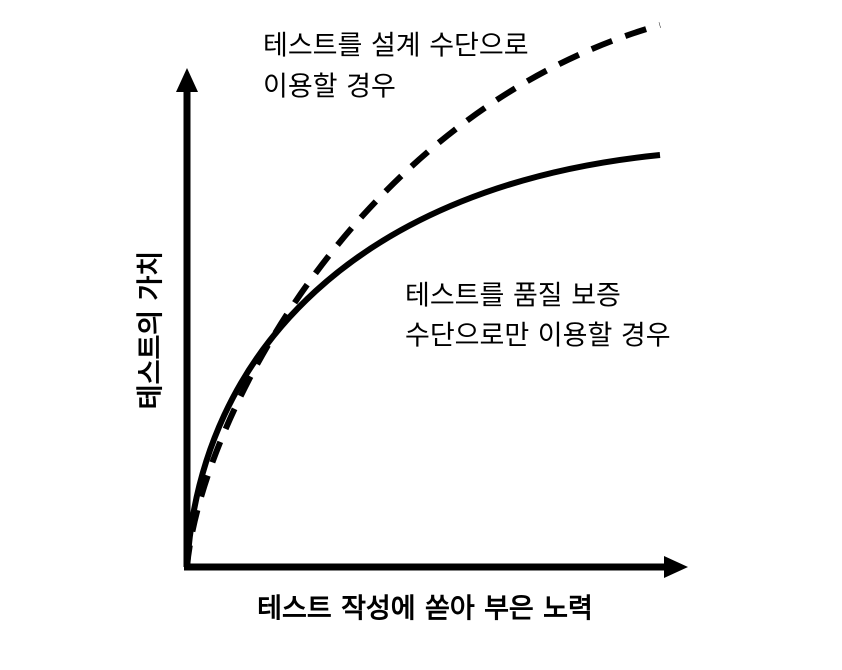 The image size is (842, 670). I want to click on x-axis-title: 테스트 작성에 쏟아 부은 노력, so click(425, 609).